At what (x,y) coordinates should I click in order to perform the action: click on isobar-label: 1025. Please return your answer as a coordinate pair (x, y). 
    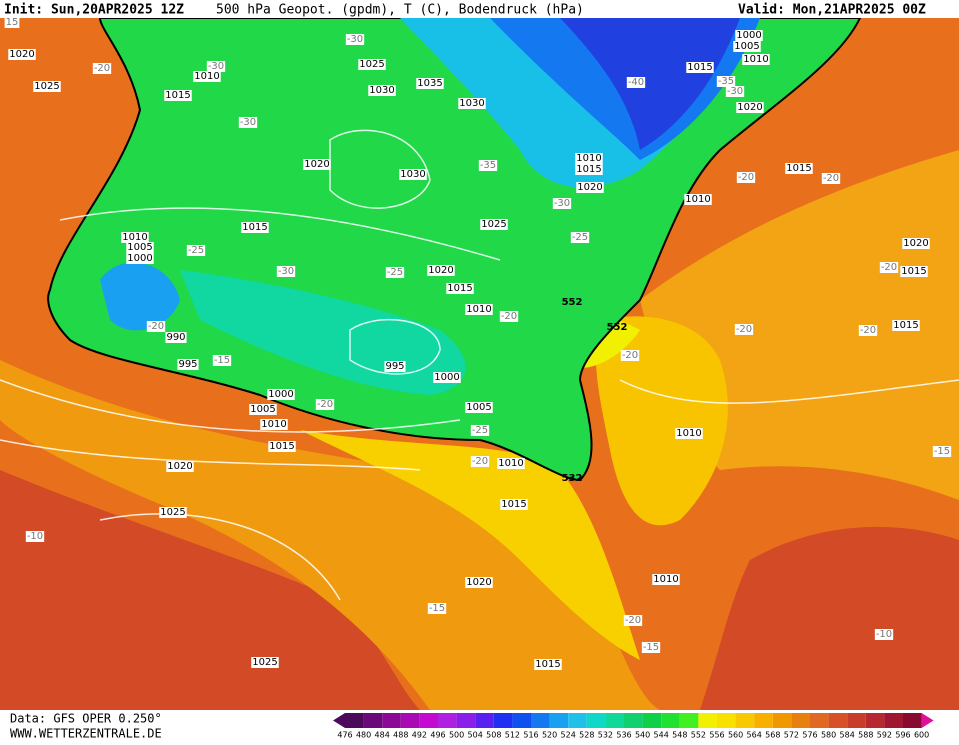
    Looking at the image, I should click on (371, 64).